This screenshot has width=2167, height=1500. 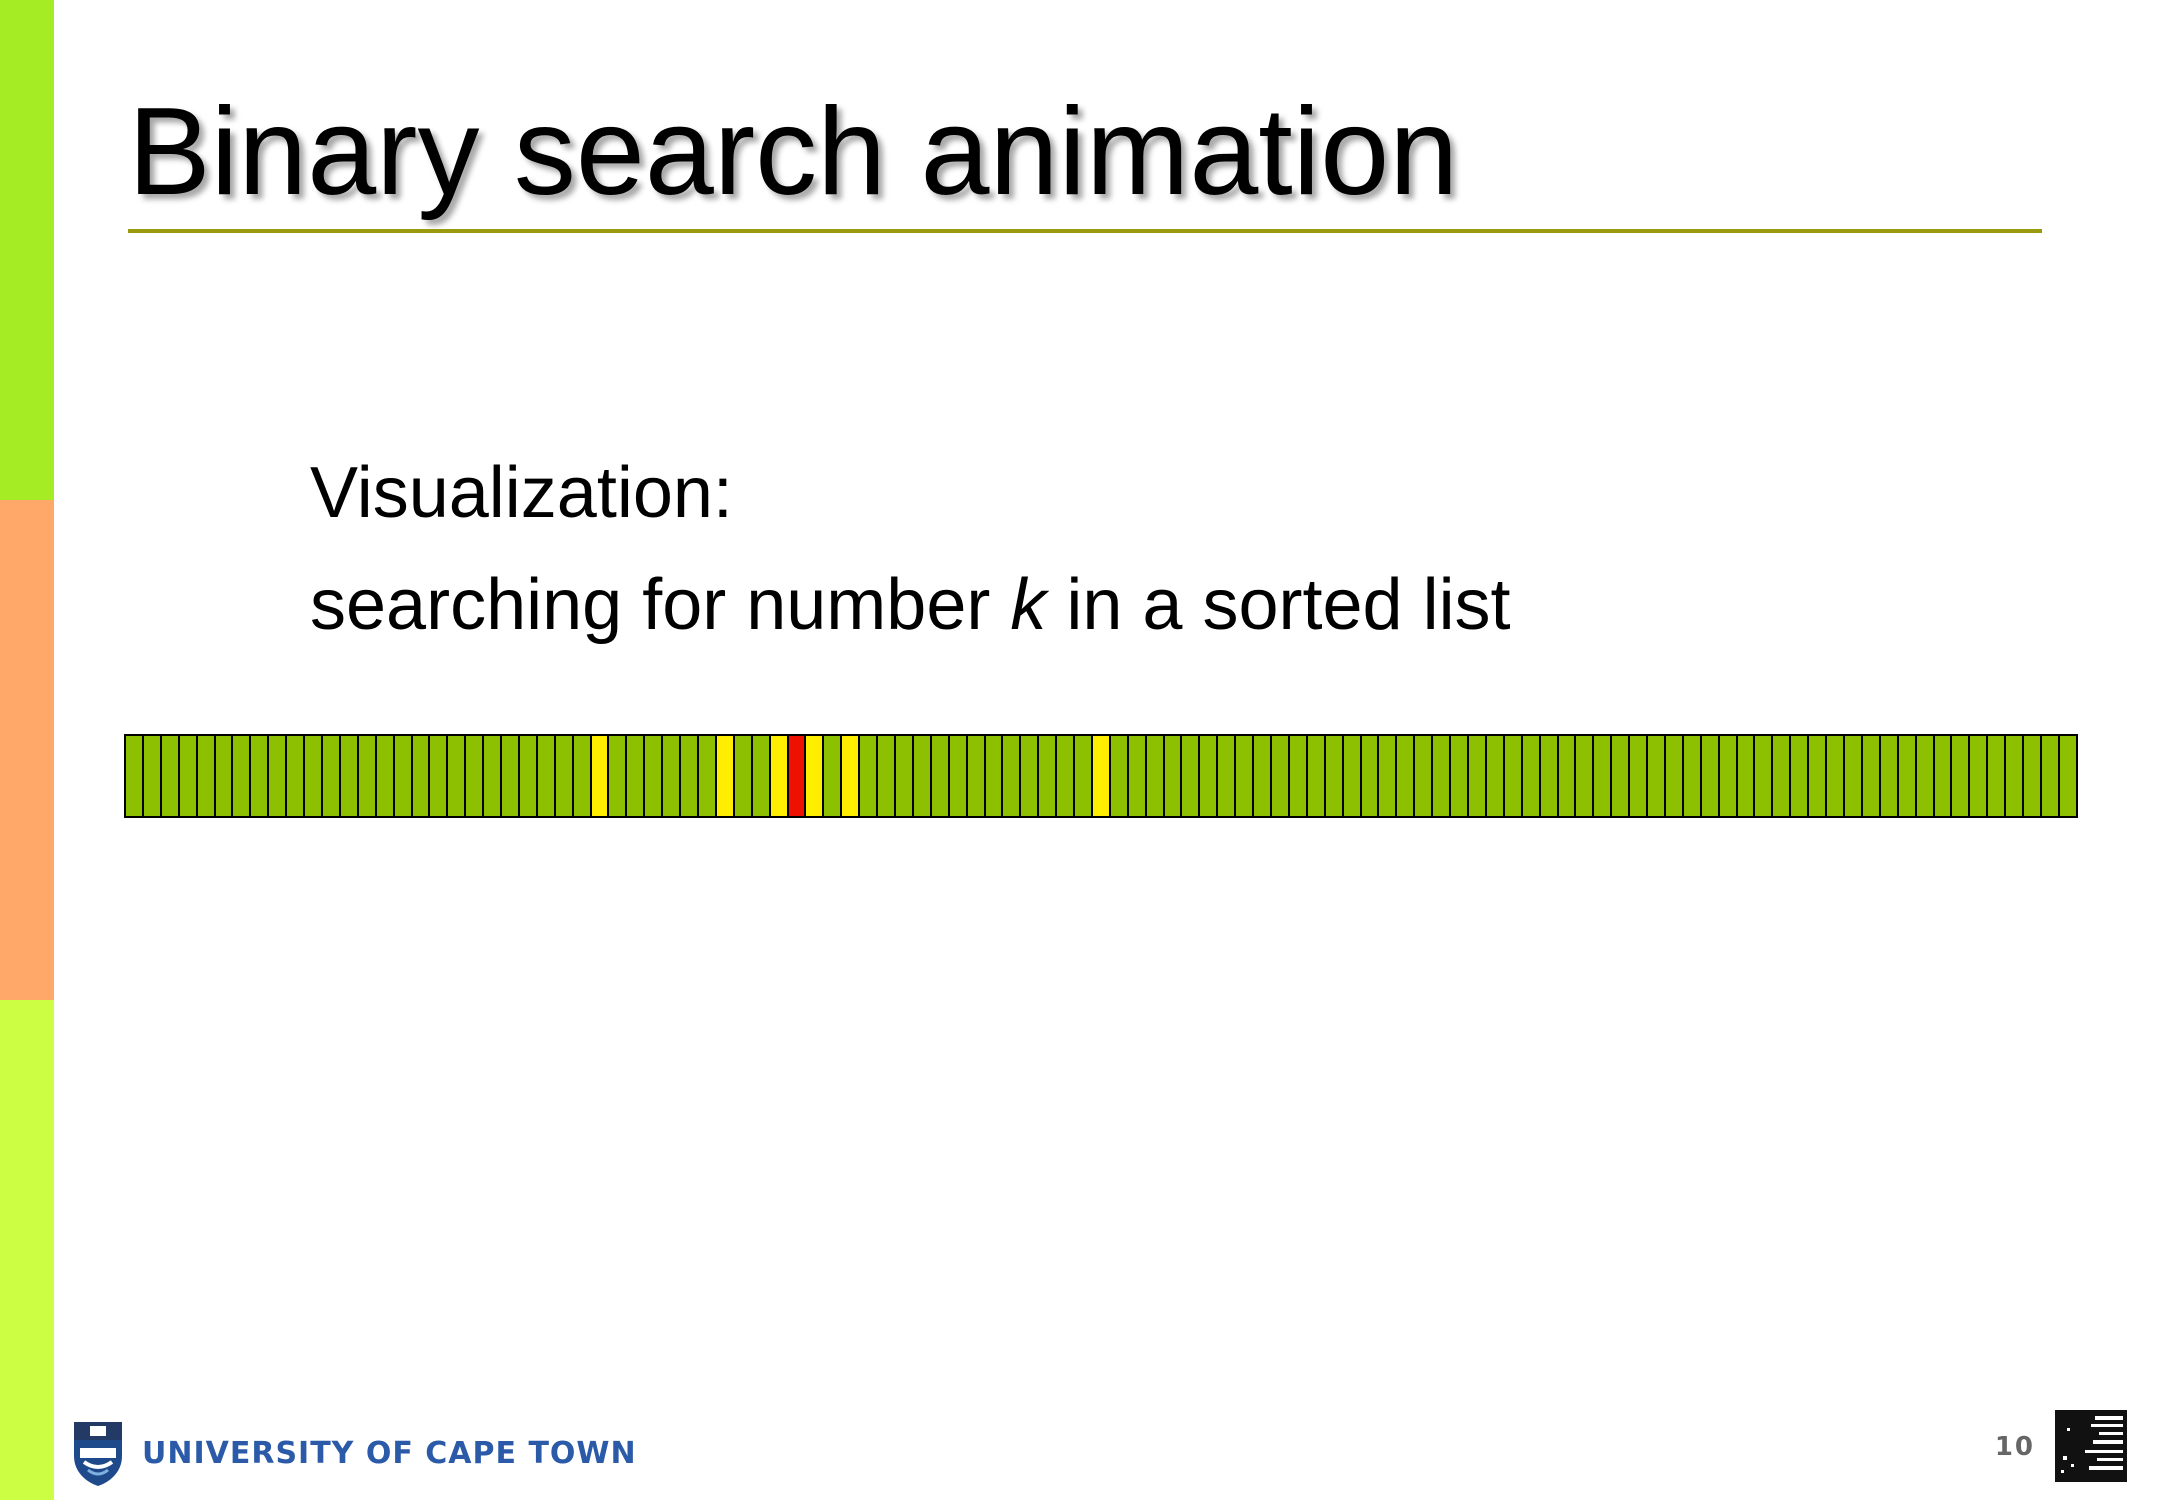 I want to click on sorted-list-strip, so click(x=1101, y=776).